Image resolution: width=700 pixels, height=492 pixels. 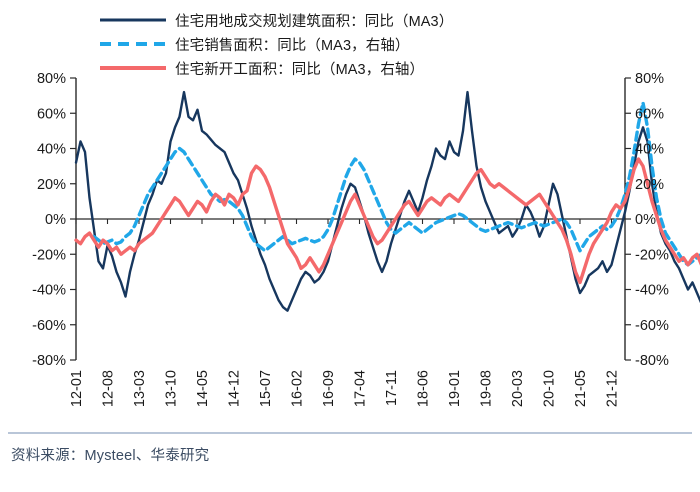 What do you see at coordinates (361, 388) in the screenshot?
I see `x-axis-tick-label: 17-04` at bounding box center [361, 388].